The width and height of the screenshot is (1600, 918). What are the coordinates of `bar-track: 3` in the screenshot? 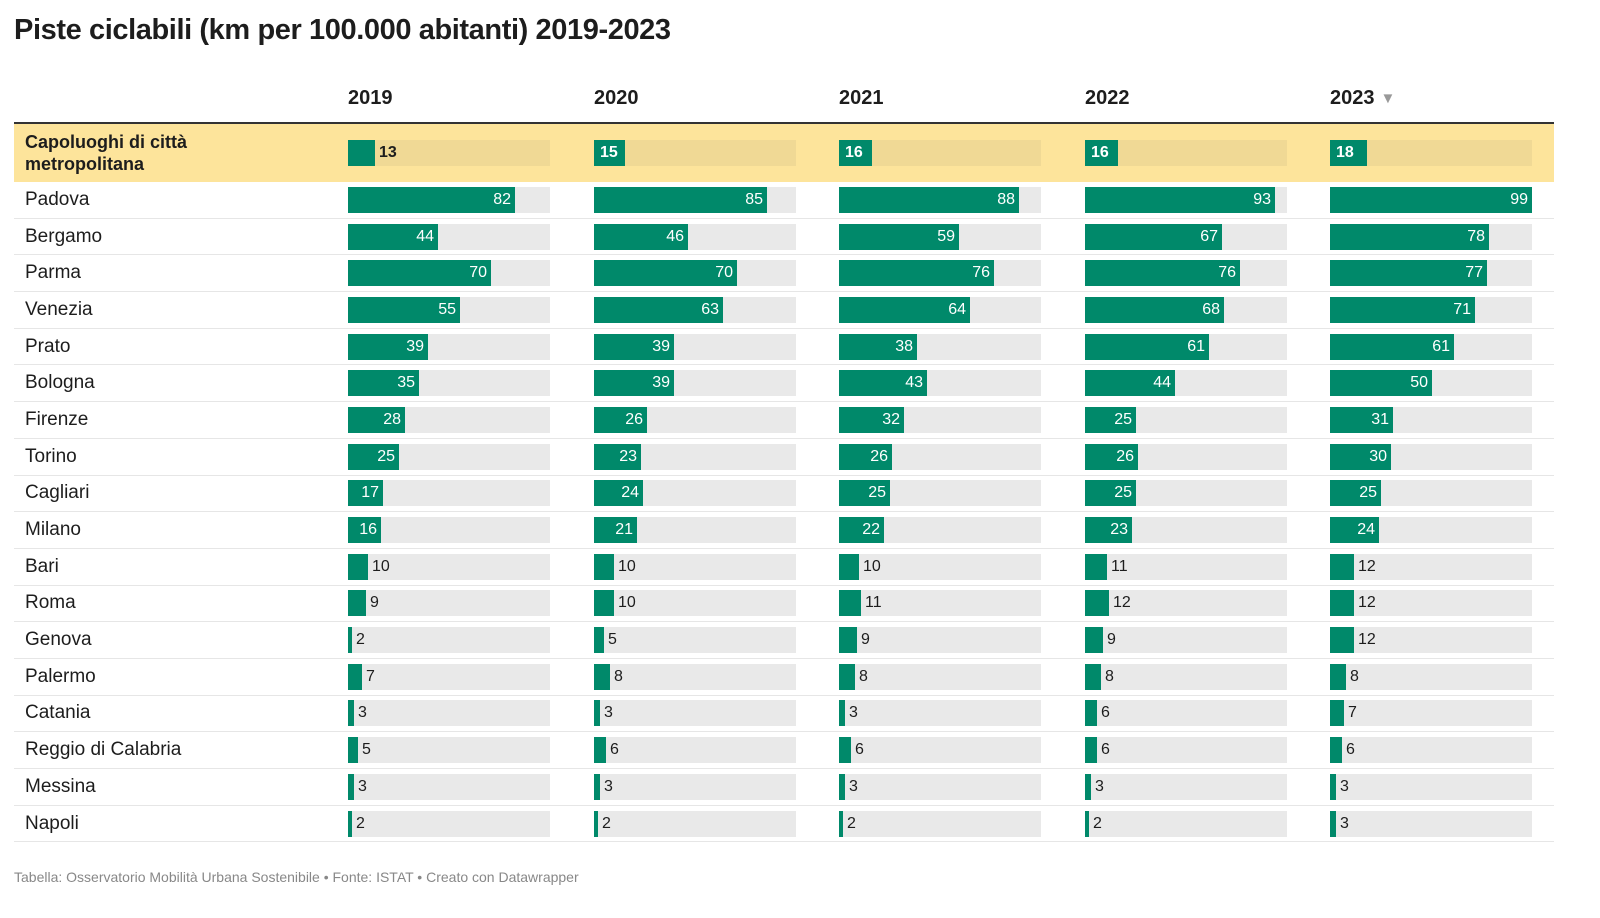 It's located at (1431, 823).